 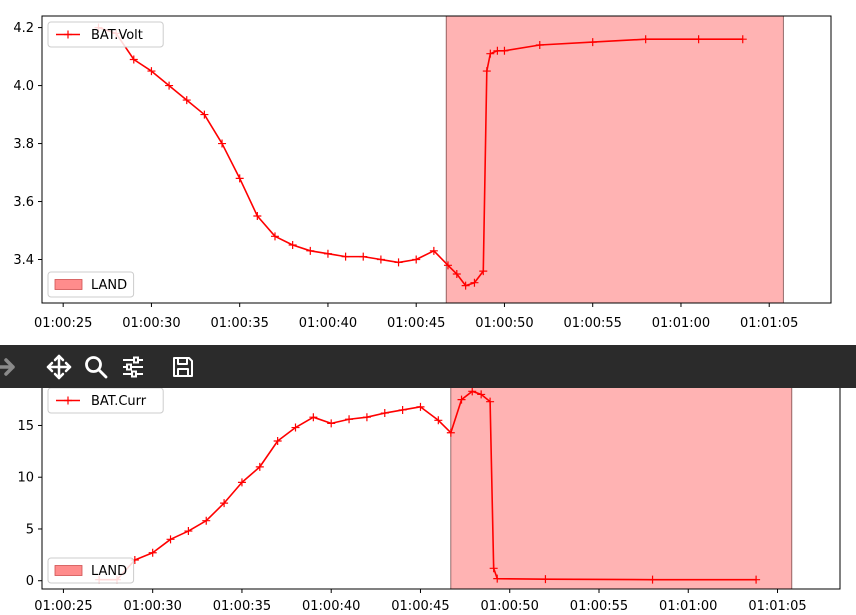 What do you see at coordinates (23, 144) in the screenshot?
I see `y-tick-label: 3.8` at bounding box center [23, 144].